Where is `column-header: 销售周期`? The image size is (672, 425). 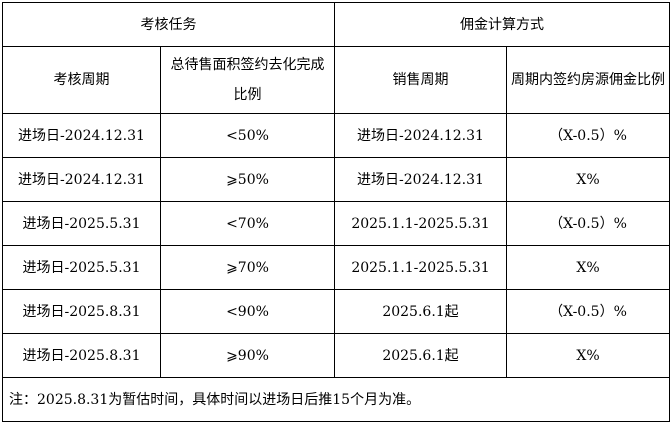
column-header: 销售周期 is located at coordinates (420, 80).